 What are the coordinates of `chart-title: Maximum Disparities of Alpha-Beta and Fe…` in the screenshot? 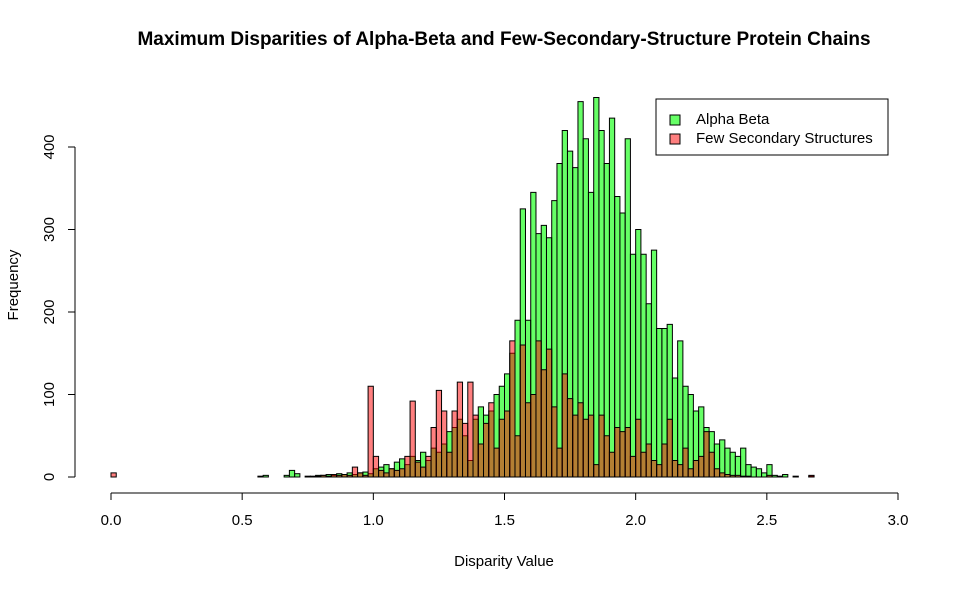 It's located at (503, 39).